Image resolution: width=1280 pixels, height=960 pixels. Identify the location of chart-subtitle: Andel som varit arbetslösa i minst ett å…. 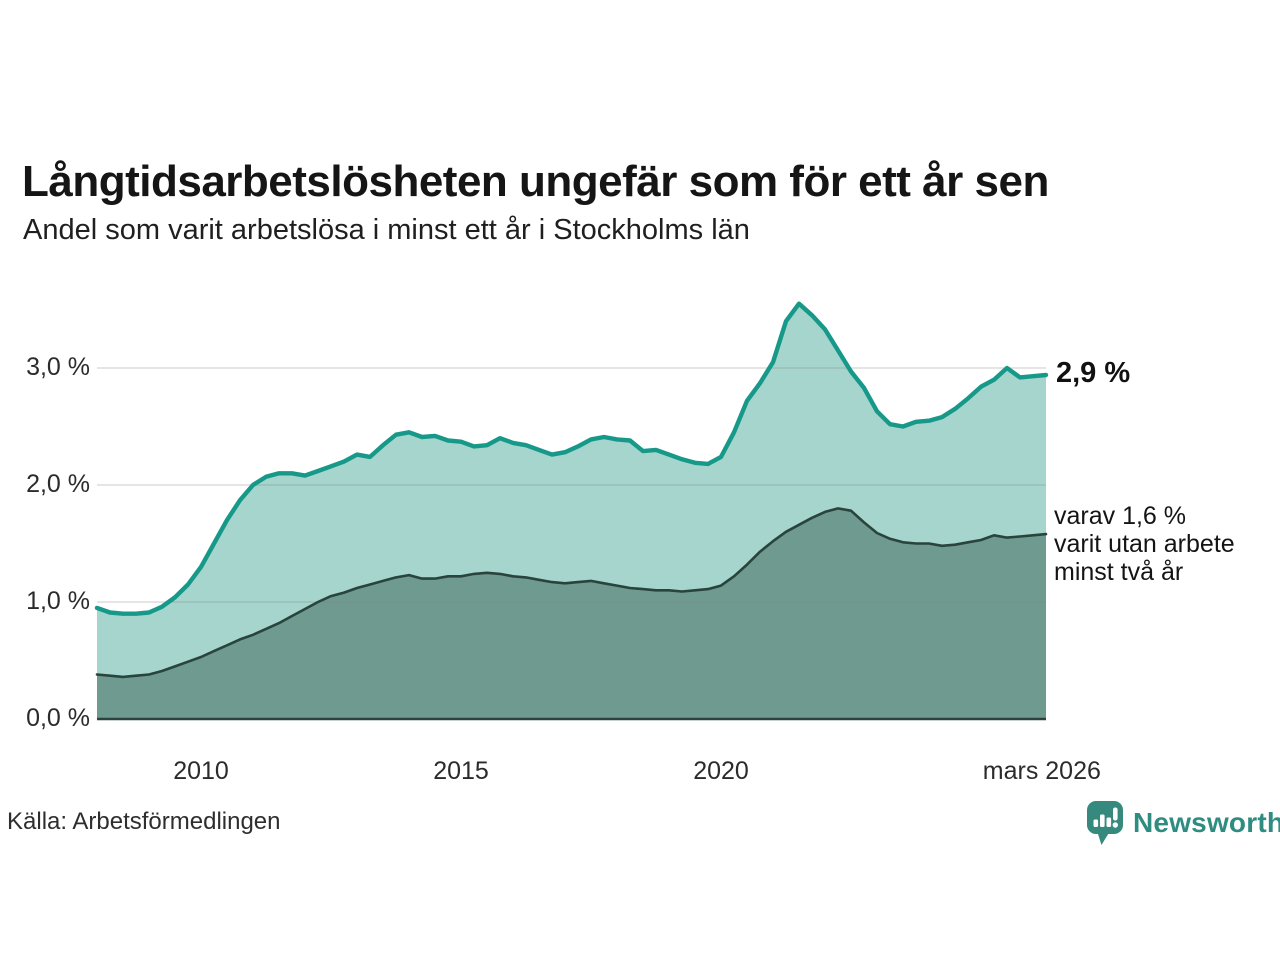
(386, 230).